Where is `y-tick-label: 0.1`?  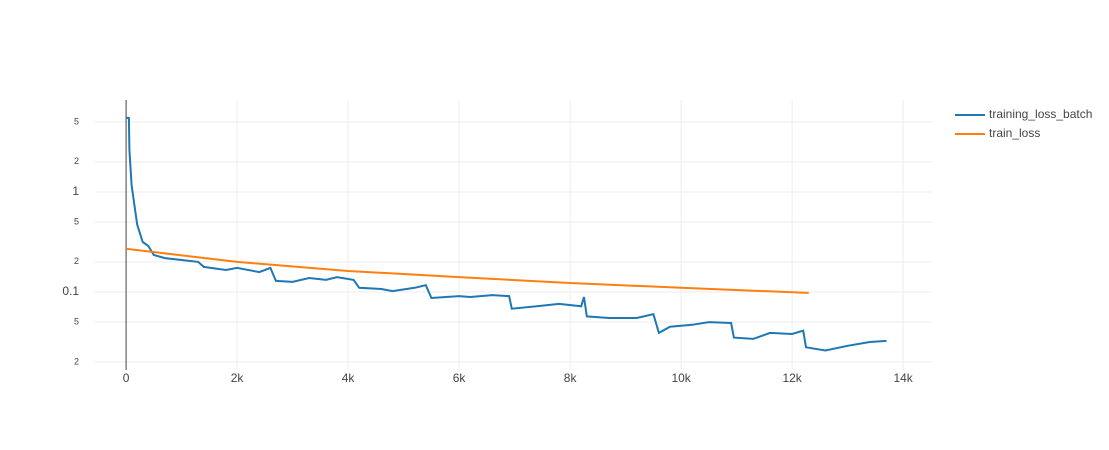
y-tick-label: 0.1 is located at coordinates (70, 291).